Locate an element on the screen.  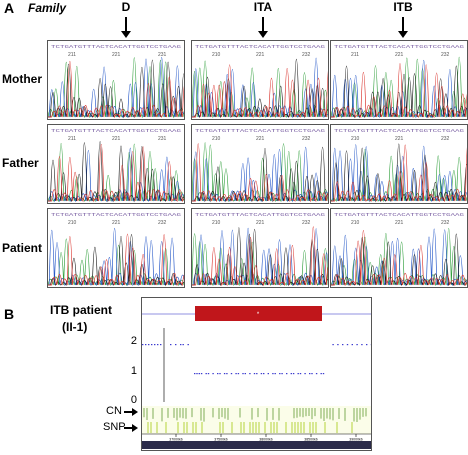
snp-track-label: SNP is located at coordinates (114, 427).